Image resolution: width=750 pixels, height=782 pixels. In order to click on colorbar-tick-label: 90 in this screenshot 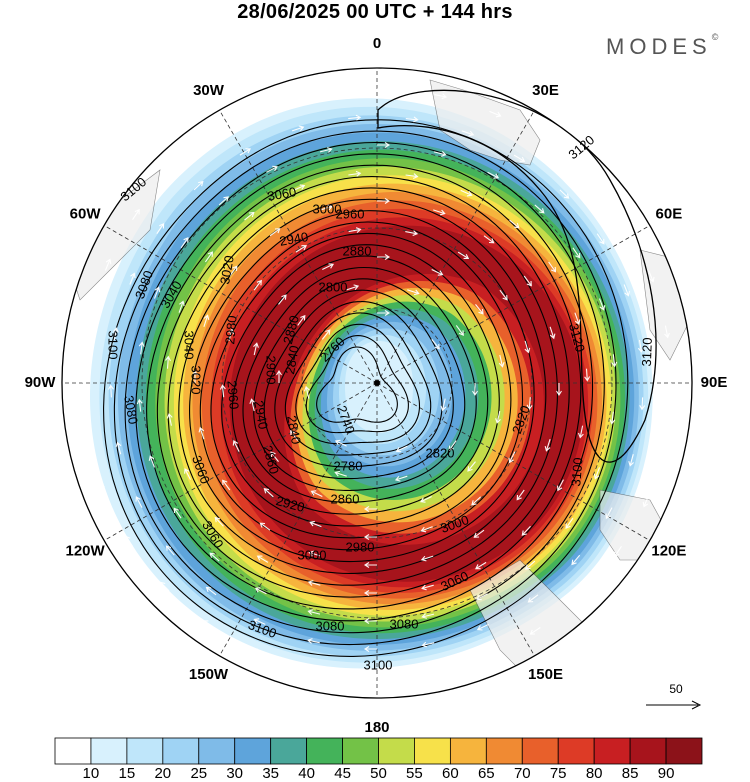, I will do `click(666, 773)`.